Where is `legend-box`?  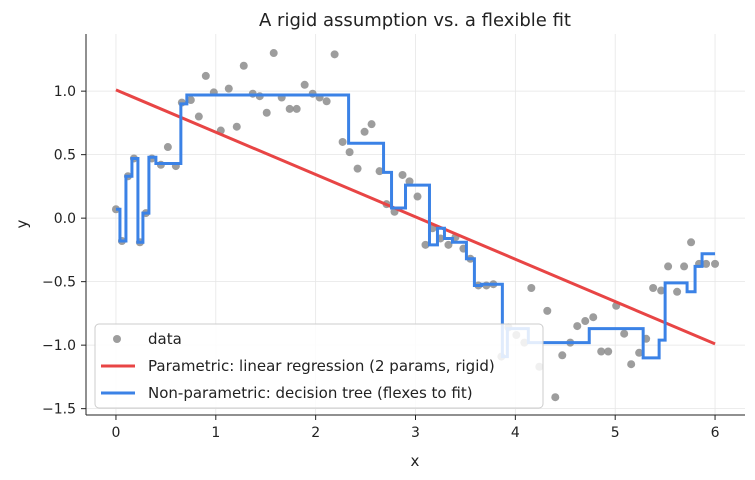
legend-box is located at coordinates (319, 366).